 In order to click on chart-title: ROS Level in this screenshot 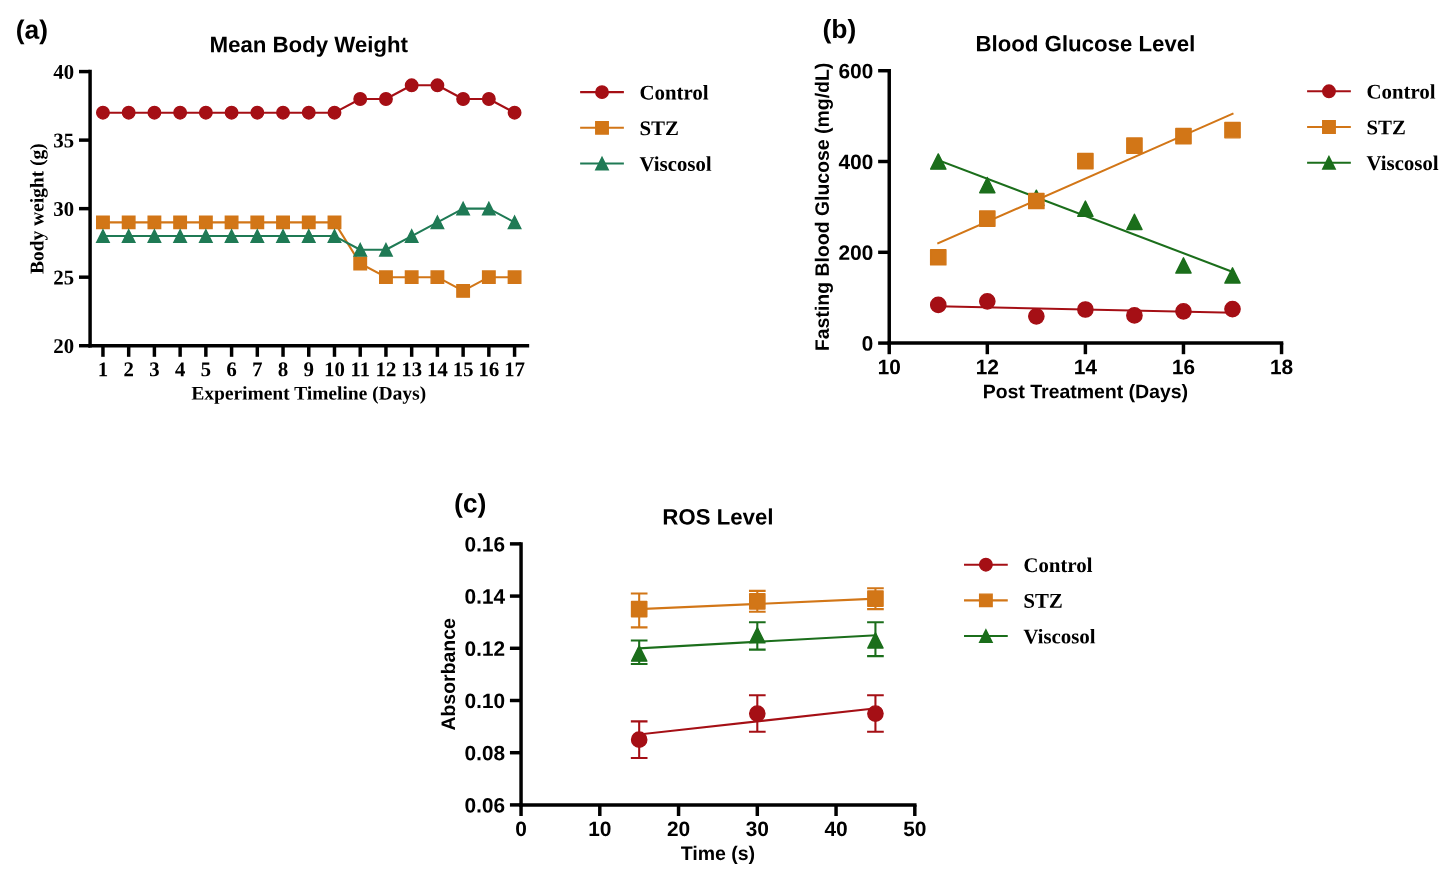, I will do `click(717, 516)`.